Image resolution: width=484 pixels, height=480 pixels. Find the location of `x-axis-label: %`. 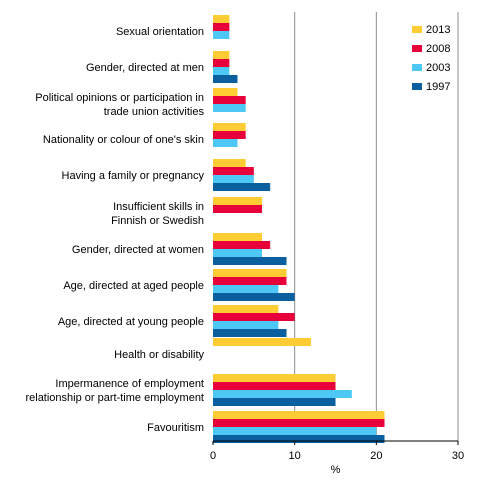

x-axis-label: % is located at coordinates (336, 470).